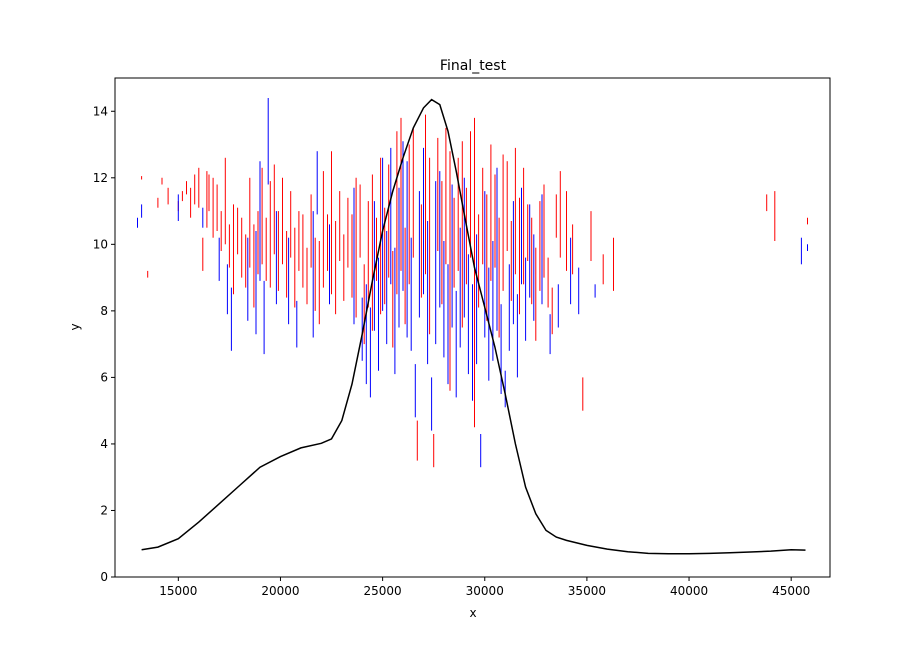 The image size is (922, 648). Describe the element at coordinates (280, 591) in the screenshot. I see `x-tick-label: 20000` at that location.